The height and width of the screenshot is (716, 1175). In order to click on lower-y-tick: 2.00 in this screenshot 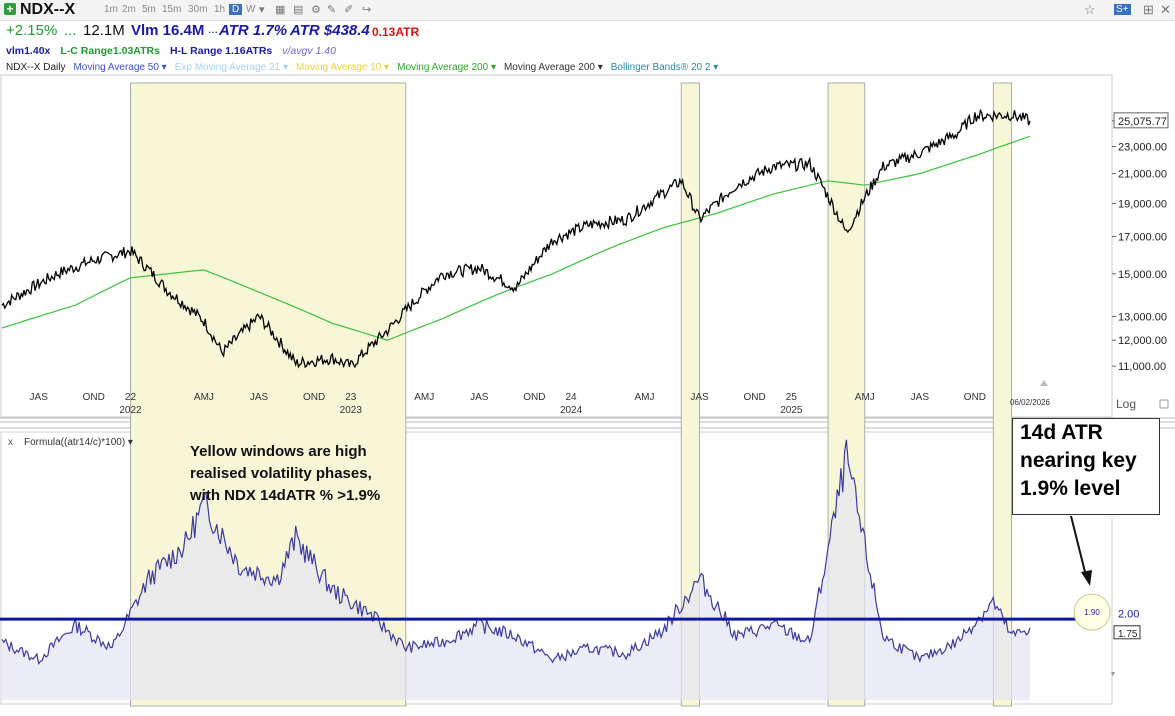, I will do `click(1128, 614)`.